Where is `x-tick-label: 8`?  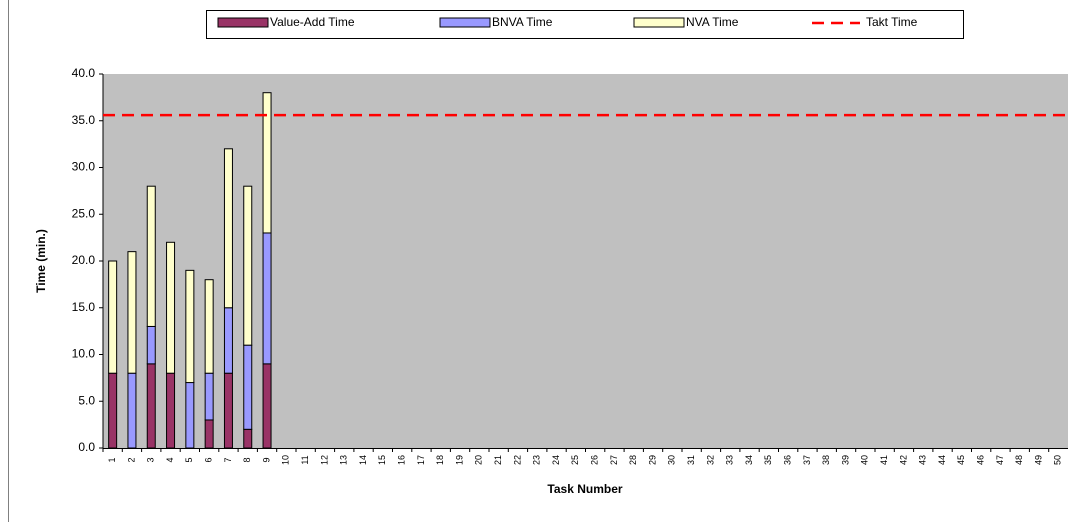 x-tick-label: 8 is located at coordinates (247, 459).